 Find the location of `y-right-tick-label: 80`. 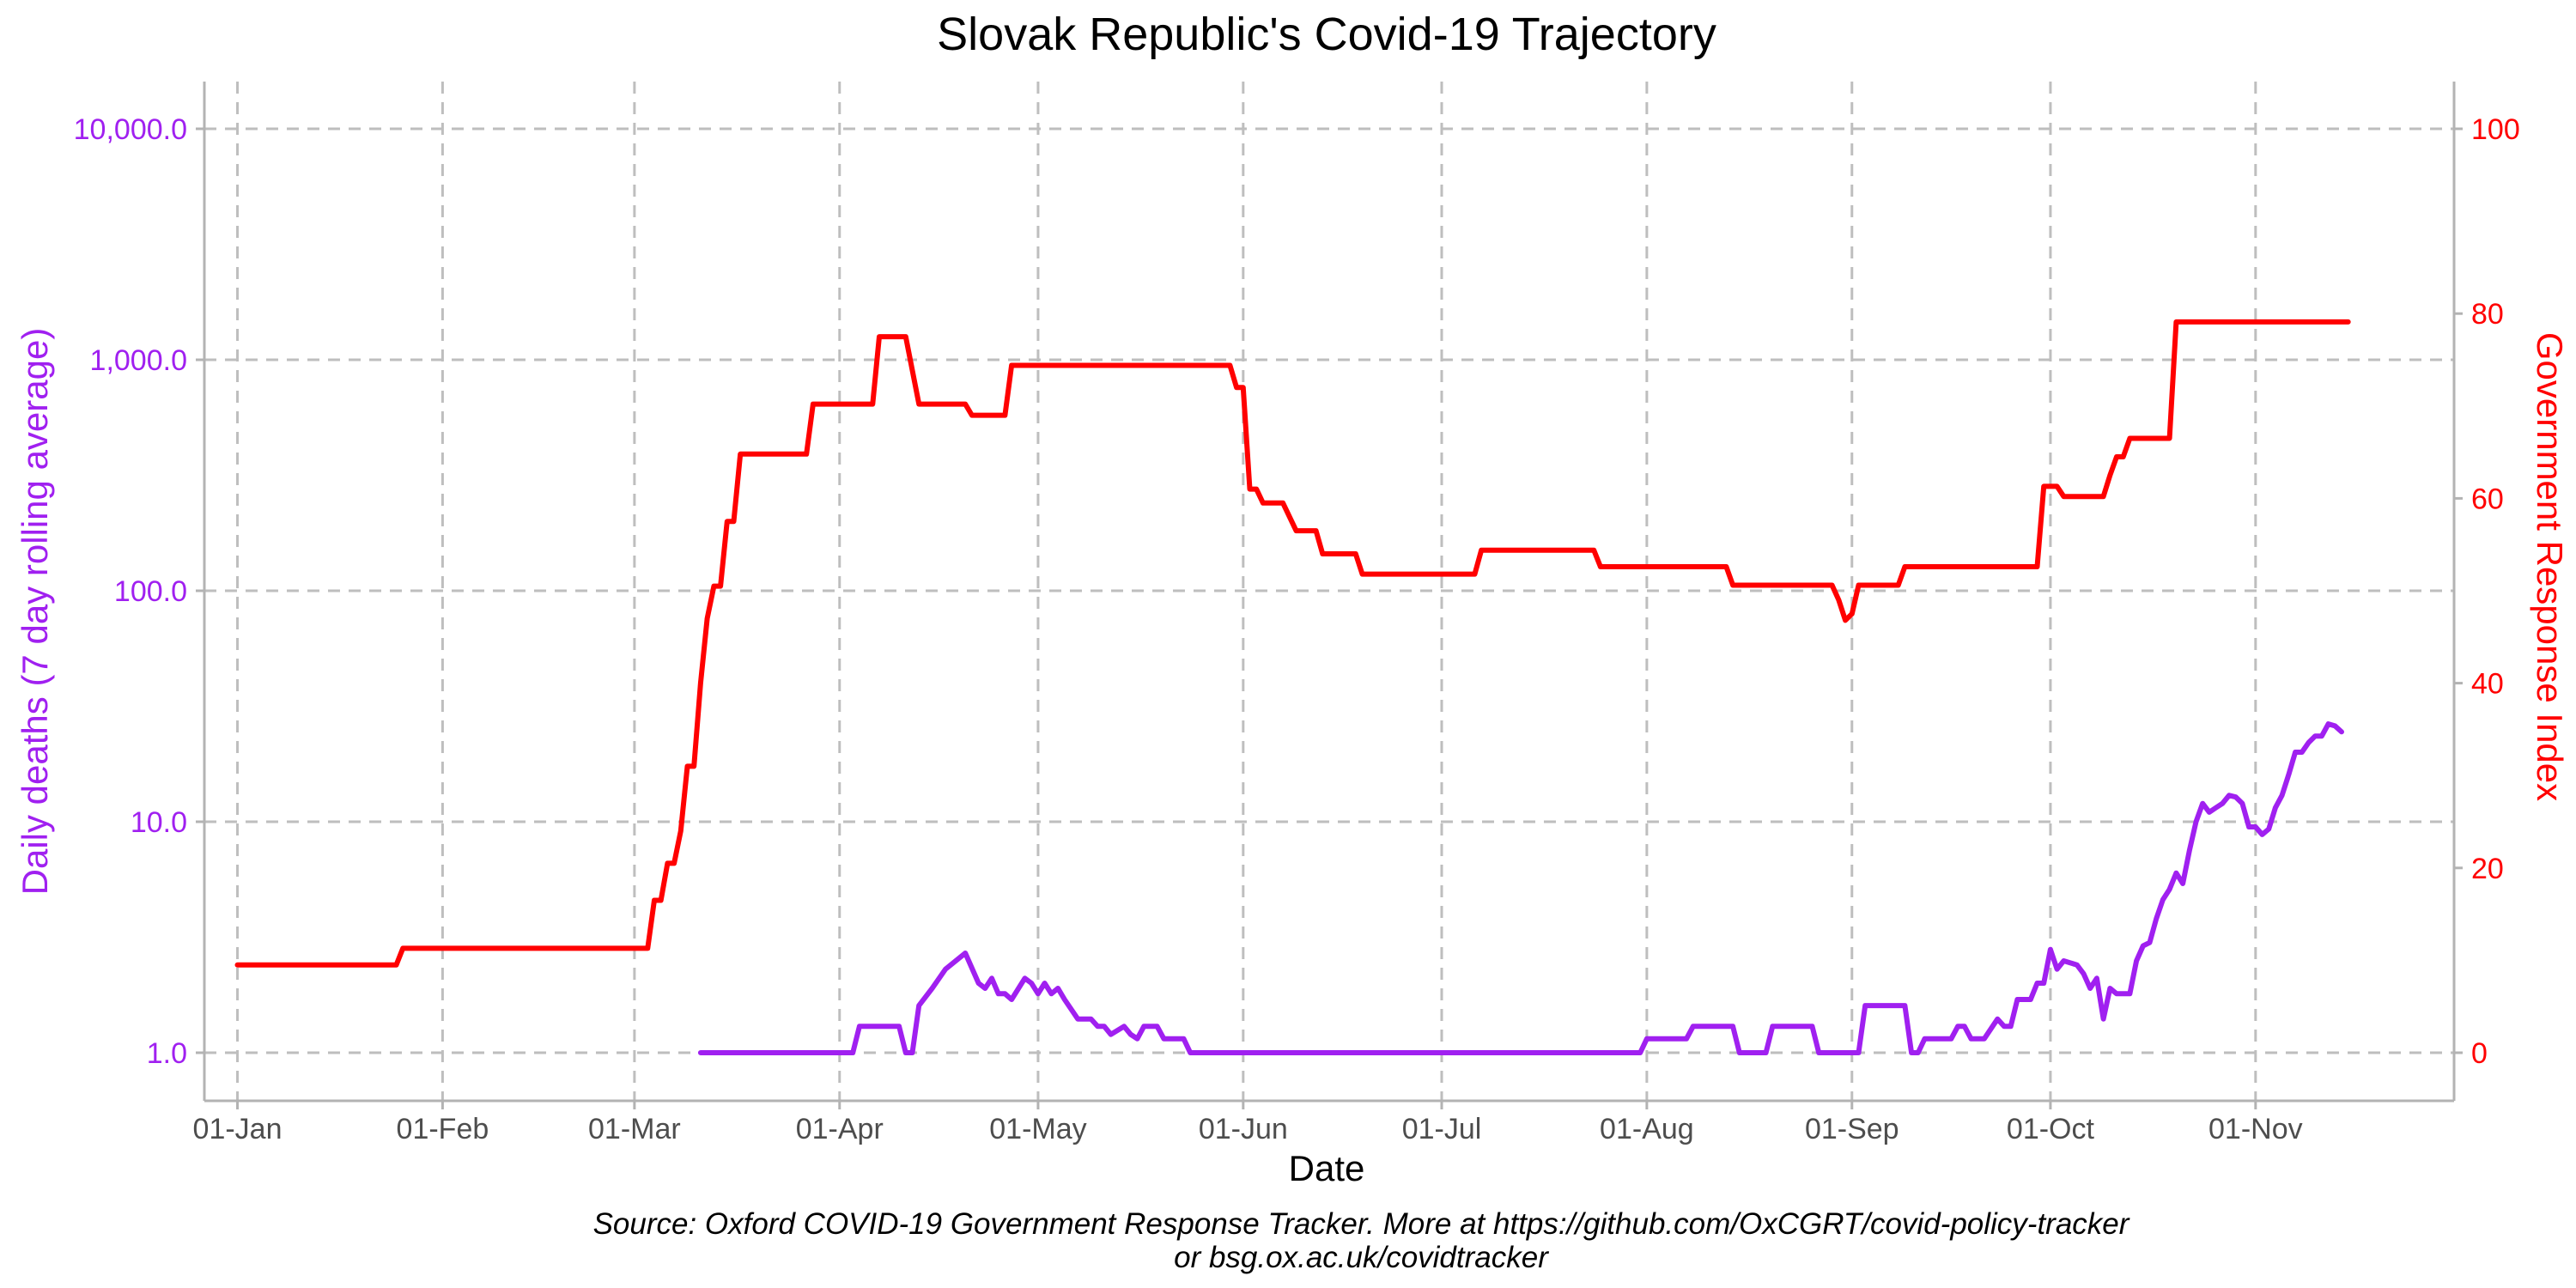

y-right-tick-label: 80 is located at coordinates (2487, 314).